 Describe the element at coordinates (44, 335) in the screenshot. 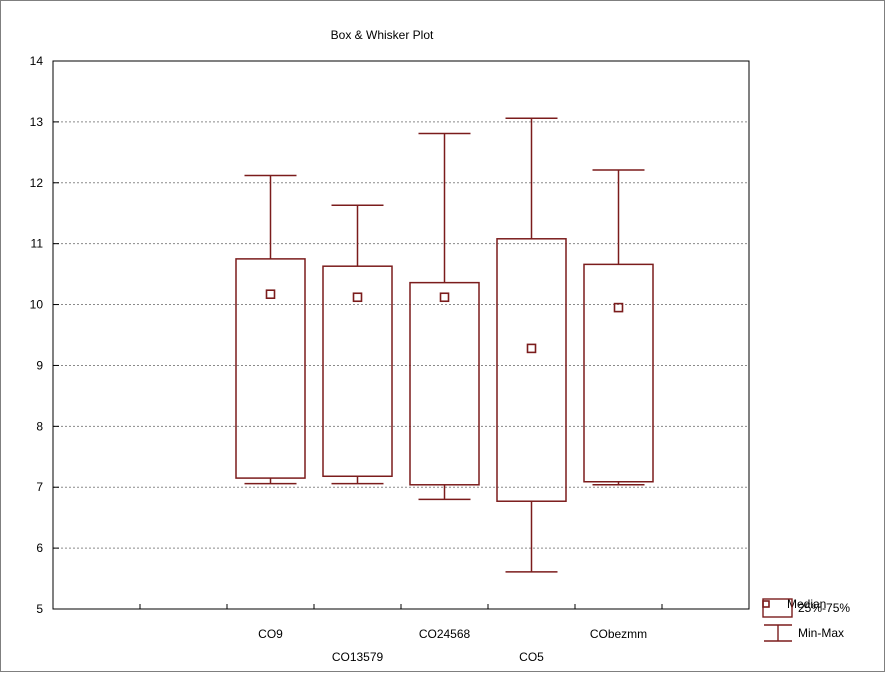

I see `y-axis: 5 6 7 8 9 10 11 12 13 14` at that location.